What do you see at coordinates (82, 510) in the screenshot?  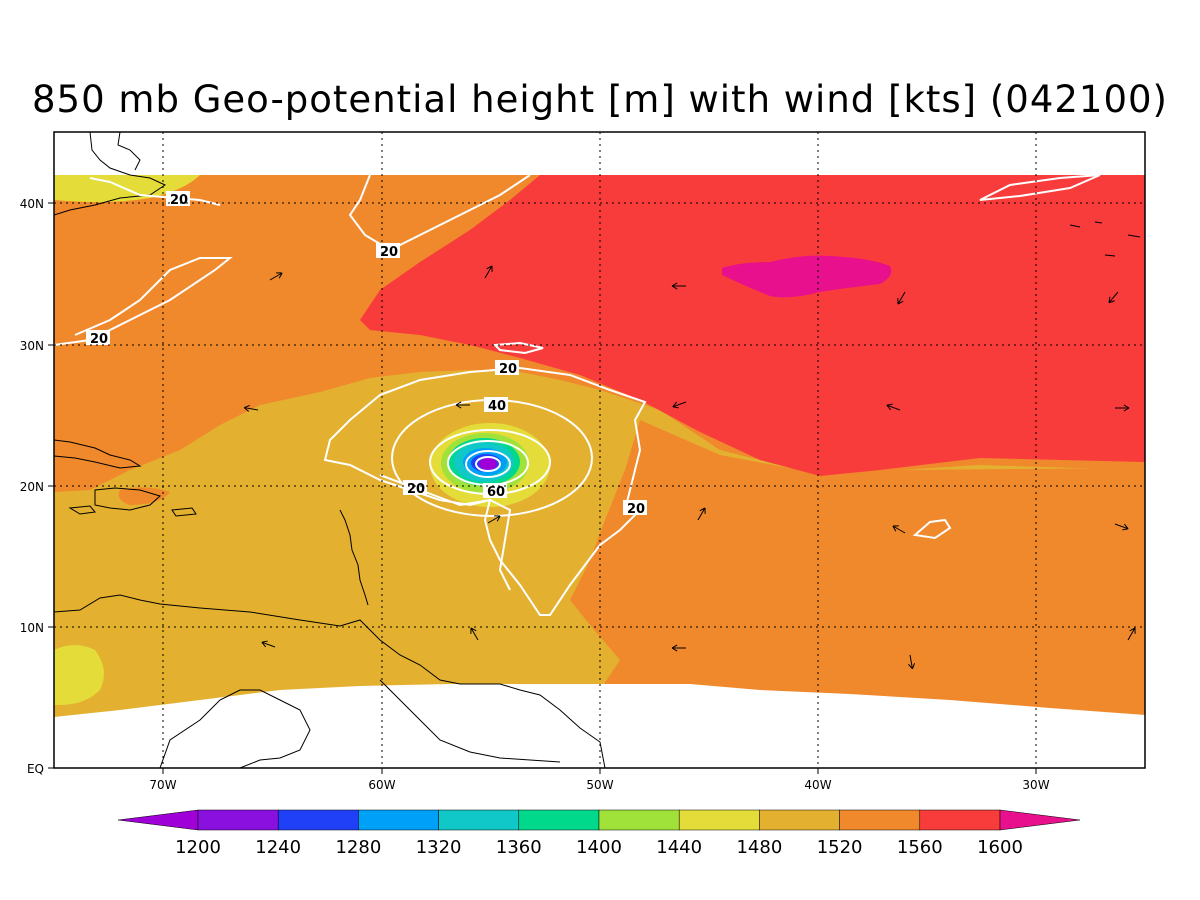 I see `coast-jamaica` at bounding box center [82, 510].